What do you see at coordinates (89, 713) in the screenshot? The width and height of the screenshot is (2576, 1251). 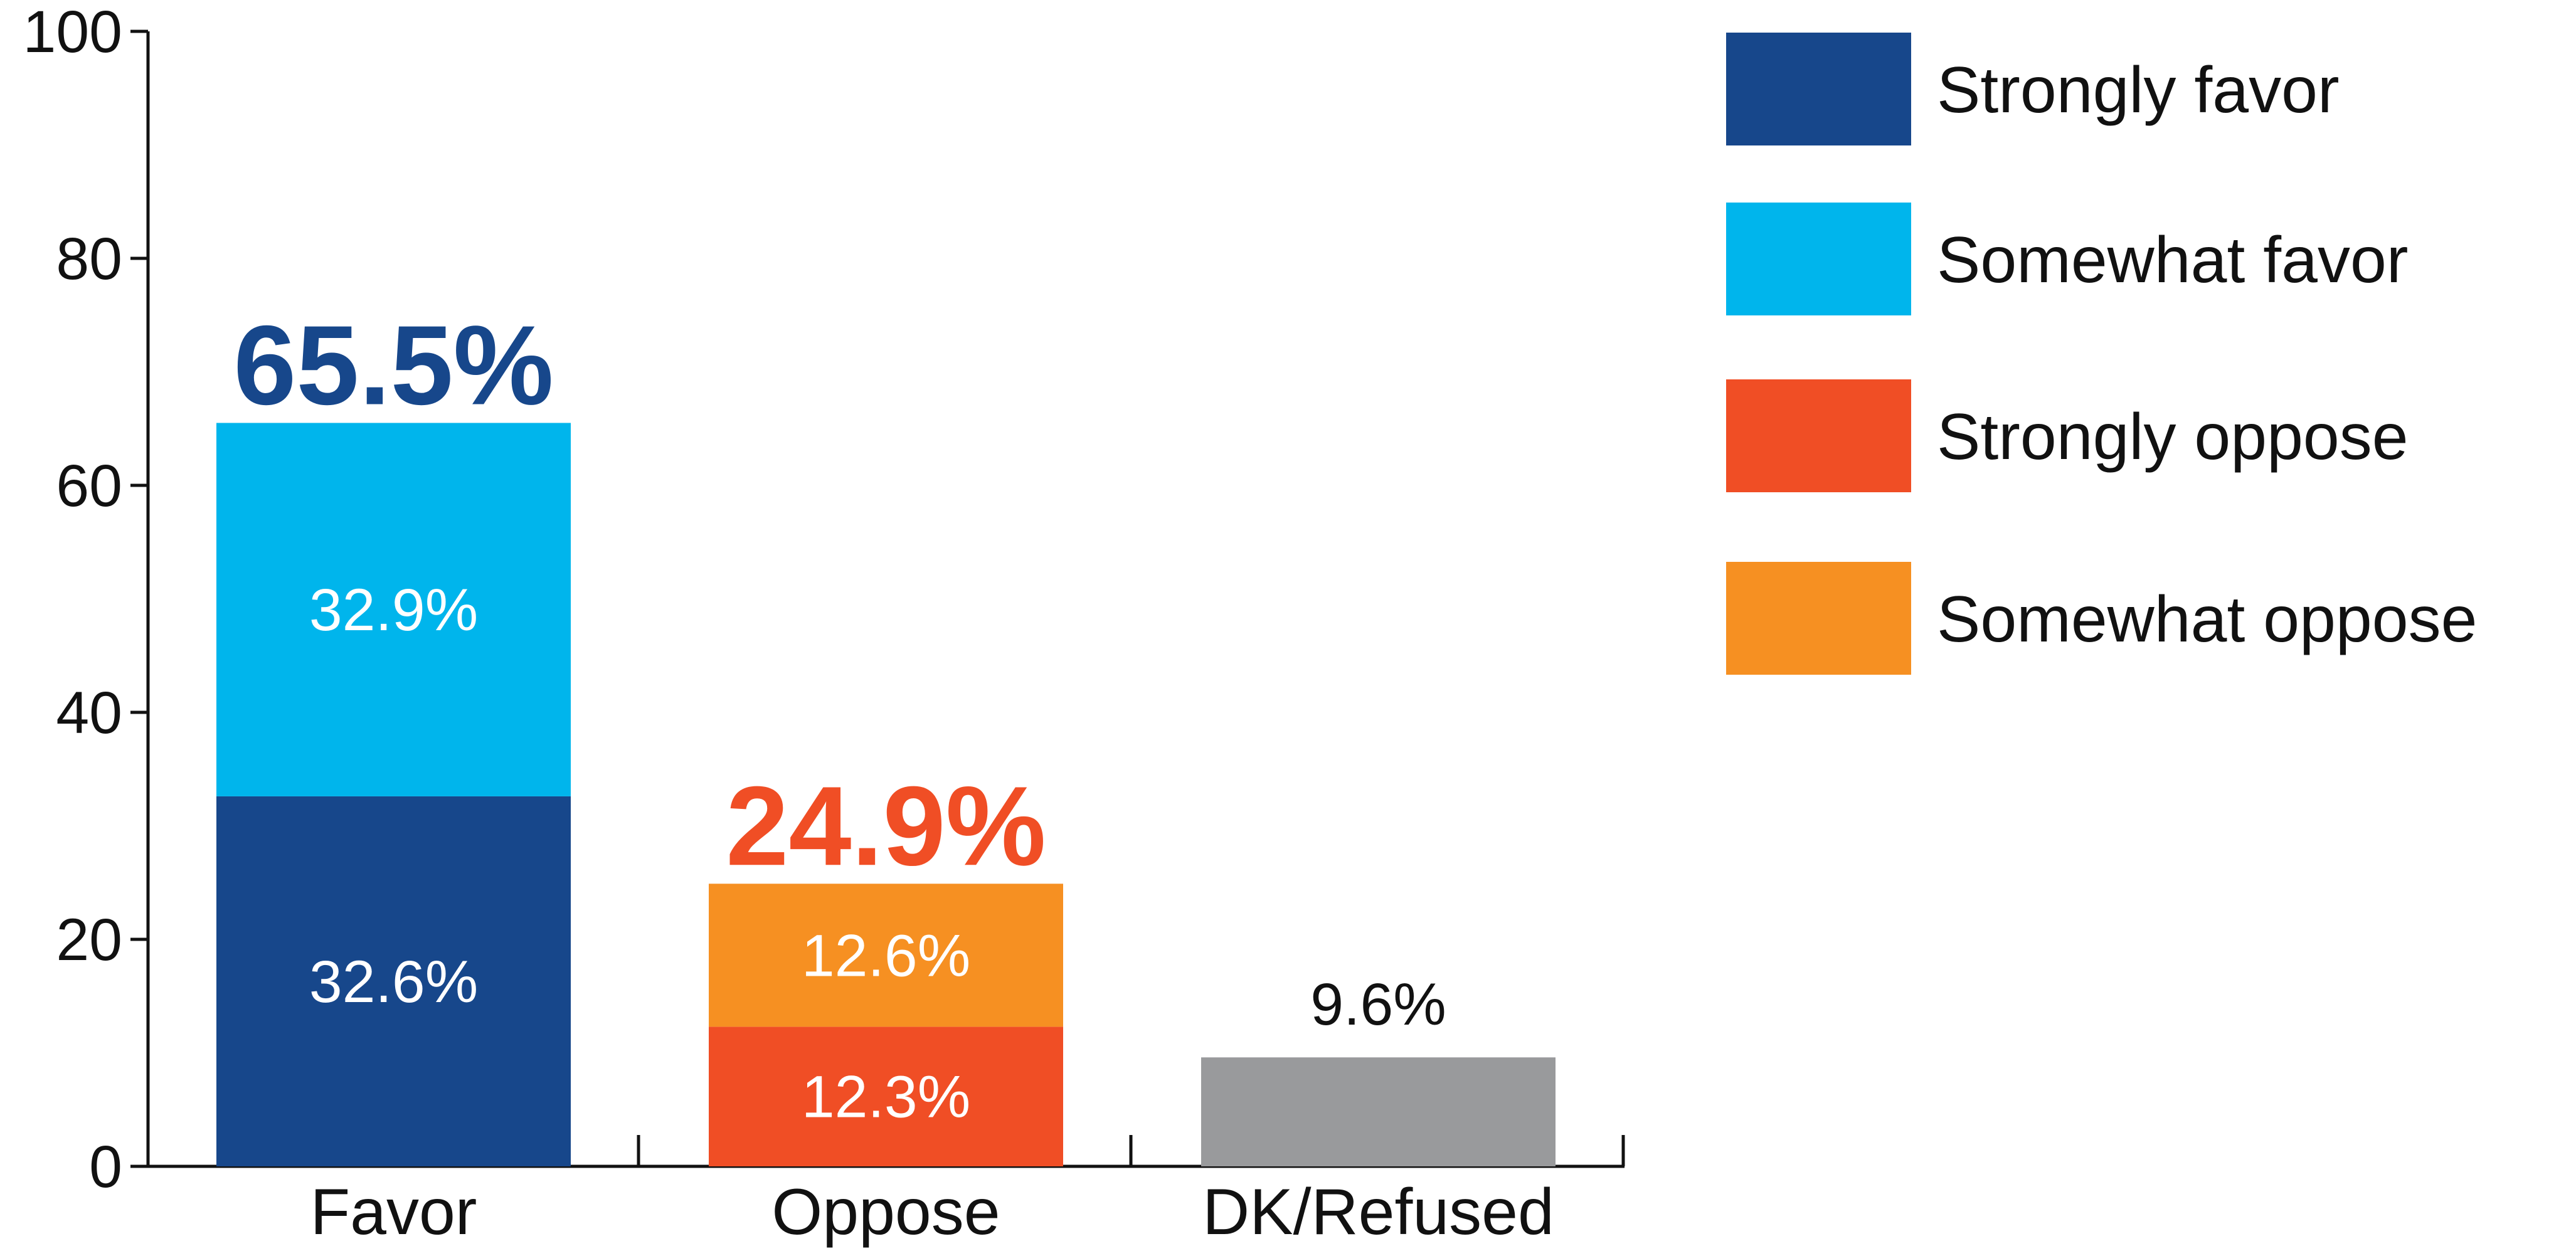 I see `y-tick-label: 40` at bounding box center [89, 713].